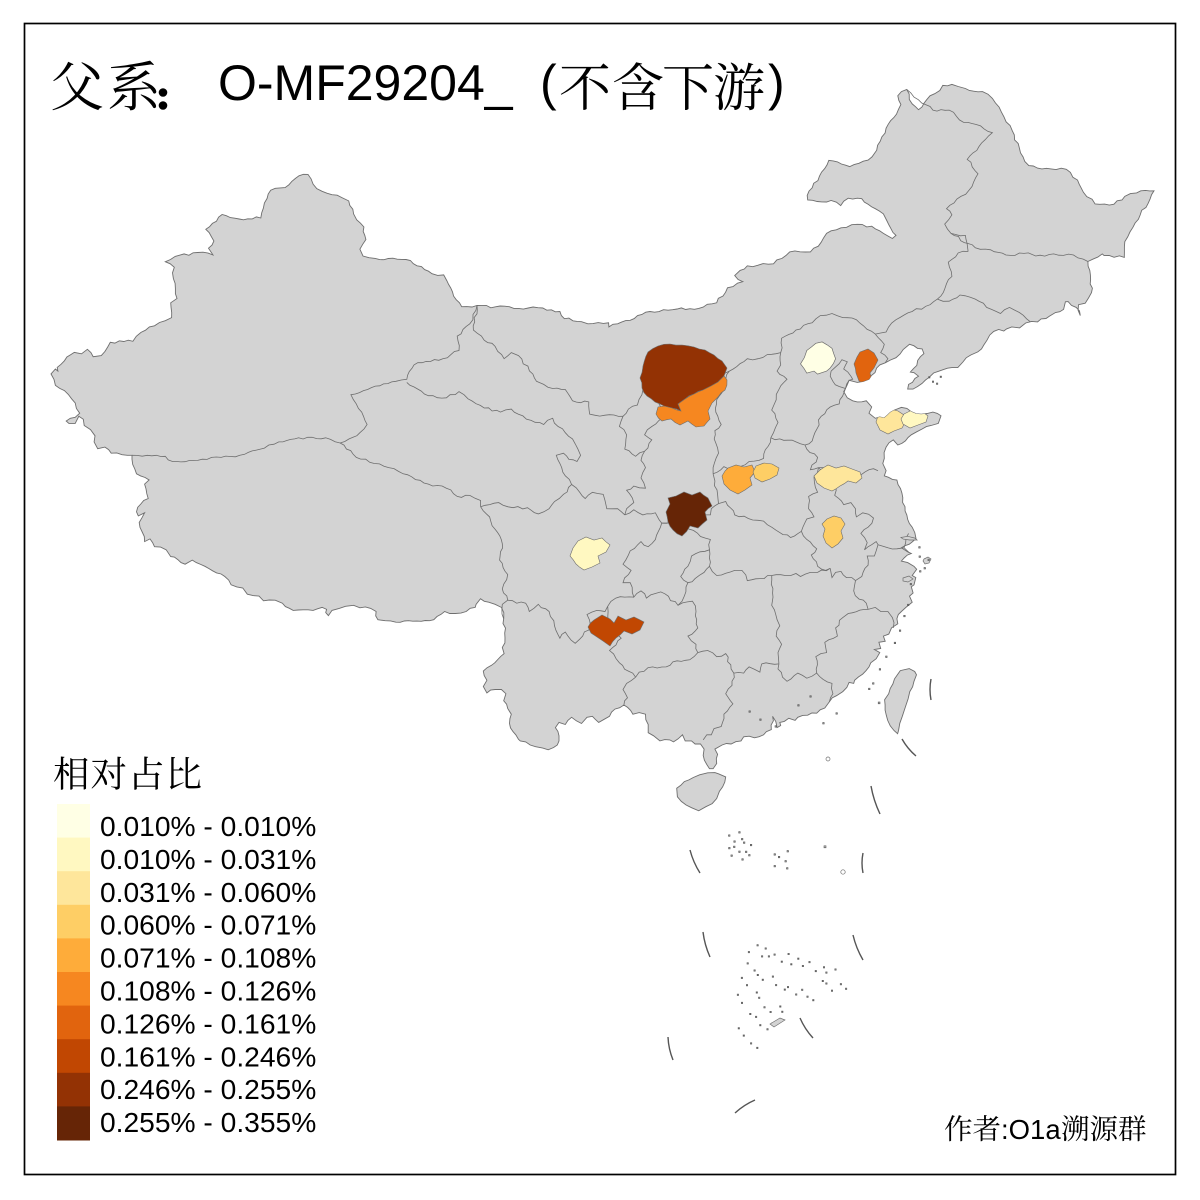  What do you see at coordinates (366, 83) in the screenshot?
I see `svg-text: O-MF29204_` at bounding box center [366, 83].